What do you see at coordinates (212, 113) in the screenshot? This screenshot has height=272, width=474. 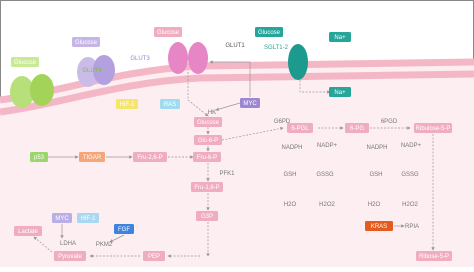 I see `node-label: HK` at bounding box center [212, 113].